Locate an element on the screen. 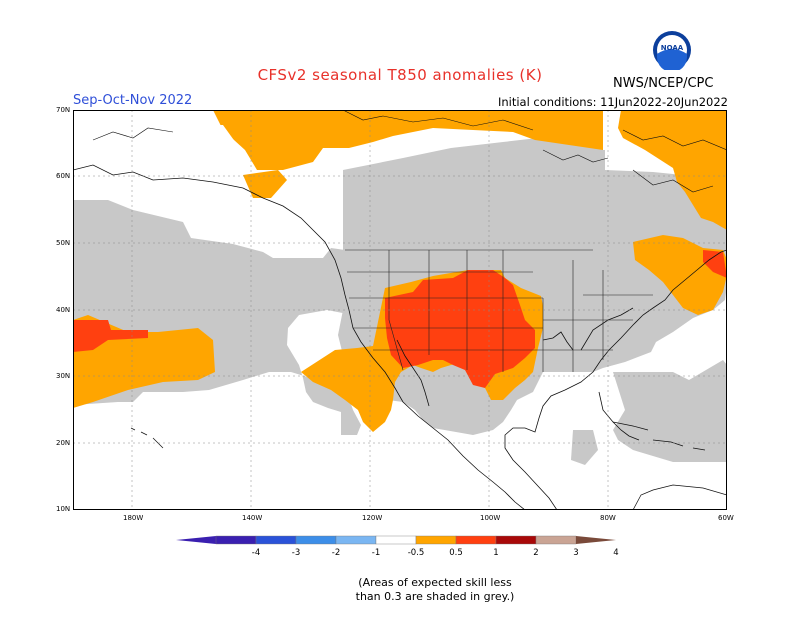 Image resolution: width=800 pixels, height=618 pixels. hawaii-islands is located at coordinates (147, 438).